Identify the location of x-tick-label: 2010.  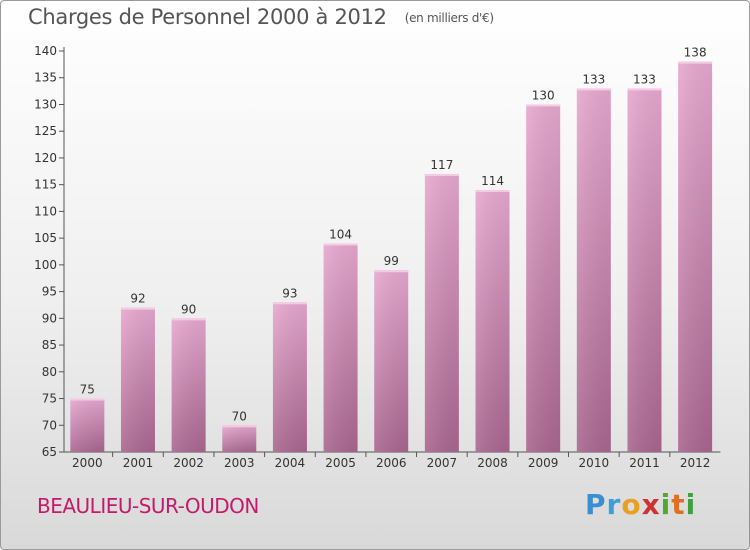
(594, 463).